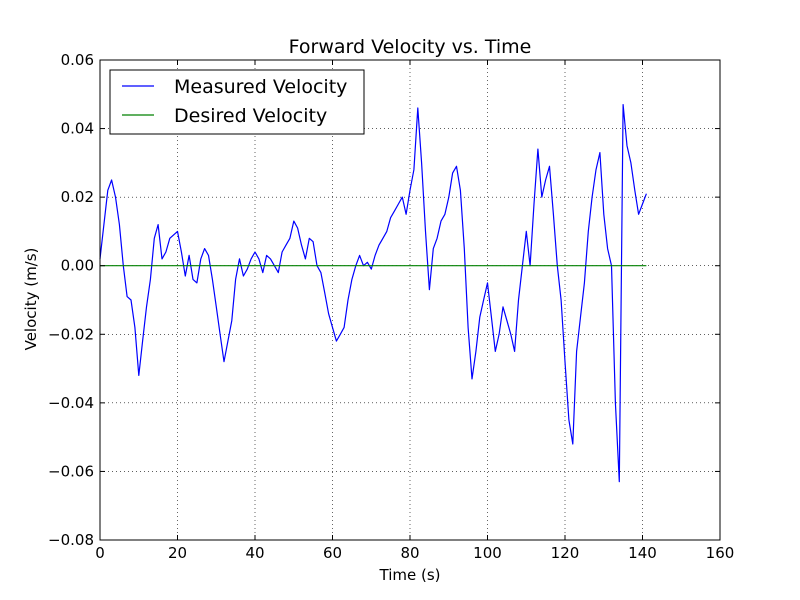 The image size is (800, 600). I want to click on x-tick-label: 100, so click(487, 553).